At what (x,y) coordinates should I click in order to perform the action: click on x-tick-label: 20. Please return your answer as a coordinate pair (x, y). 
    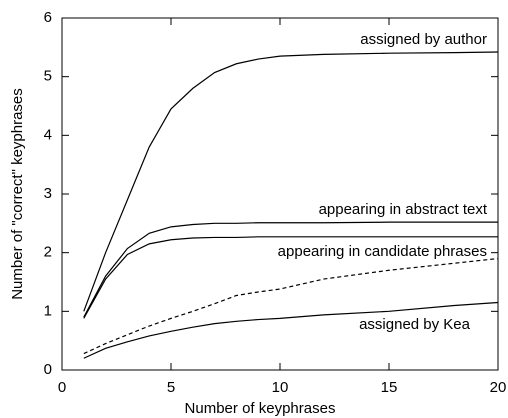
    Looking at the image, I should click on (498, 387).